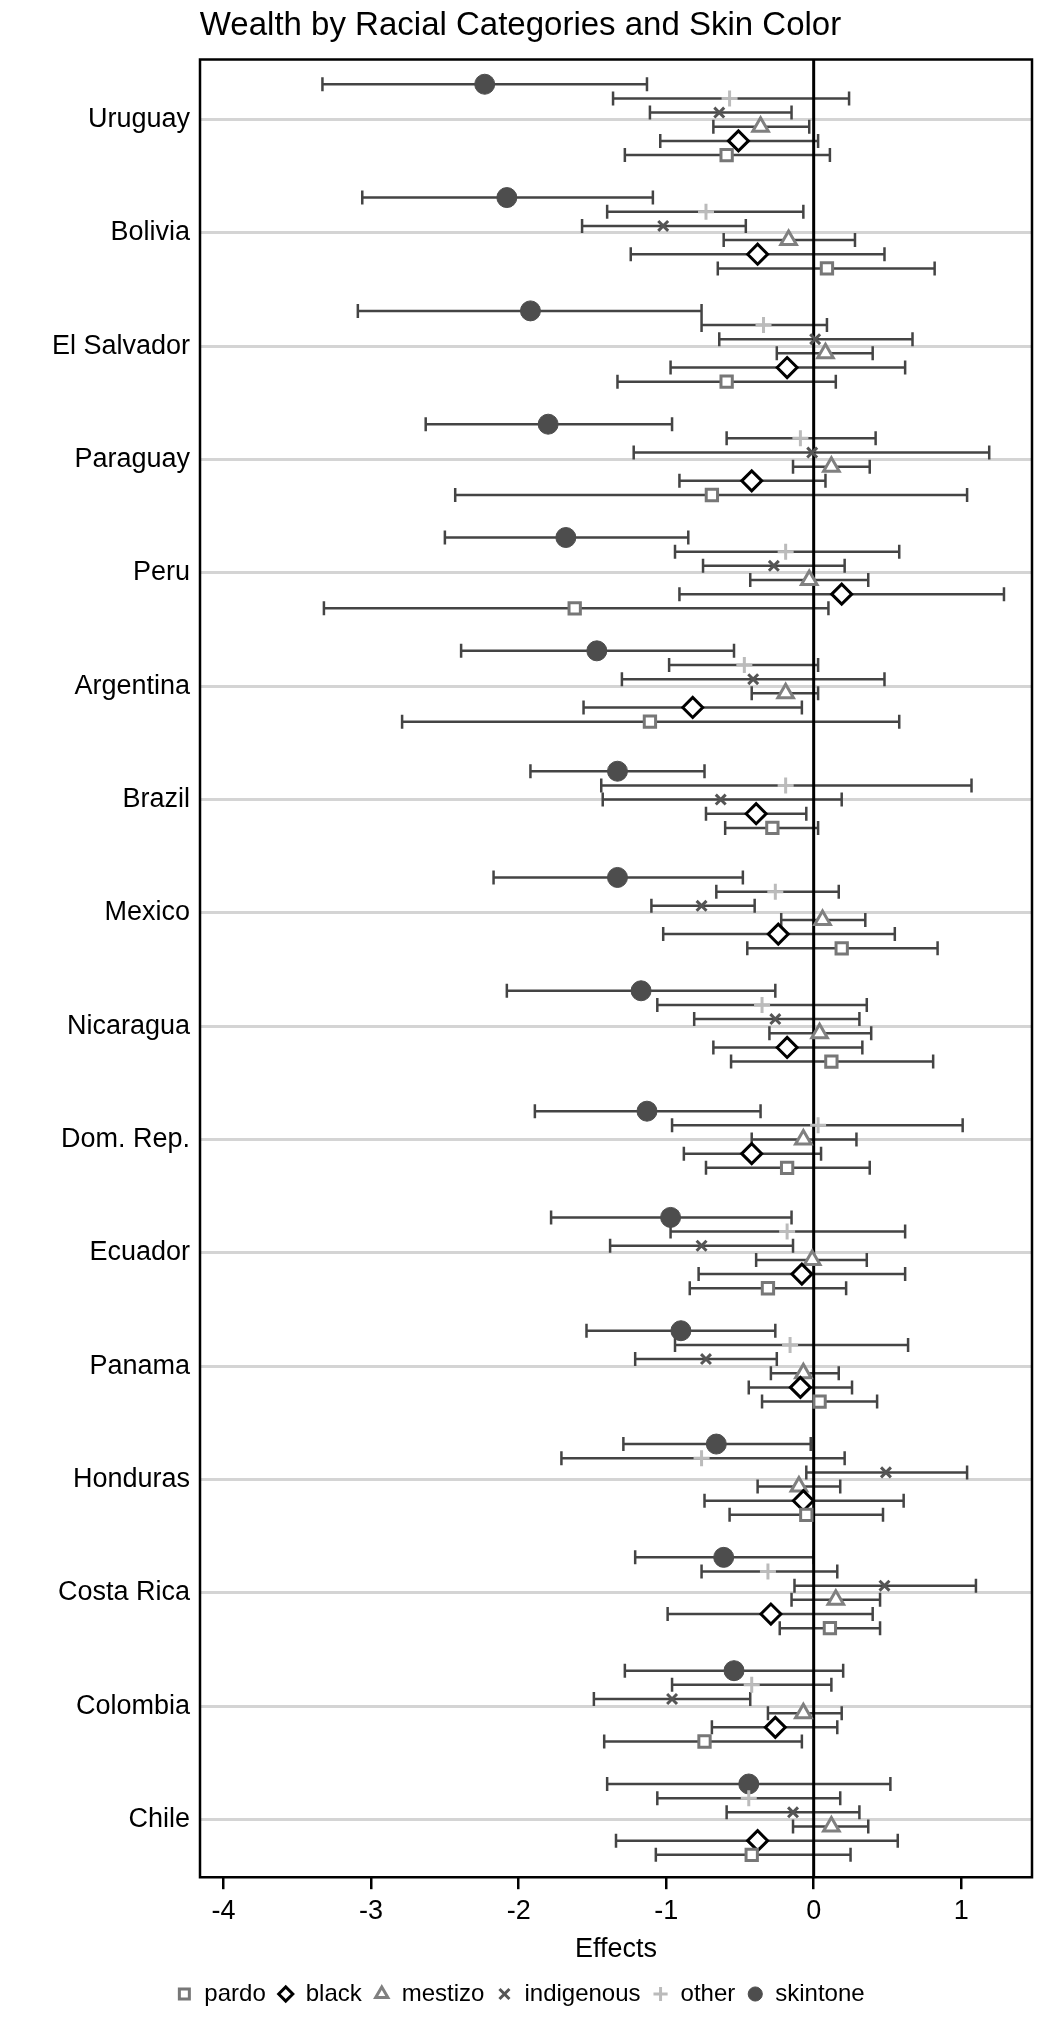  I want to click on y-tick-label: Colombia, so click(133, 1704).